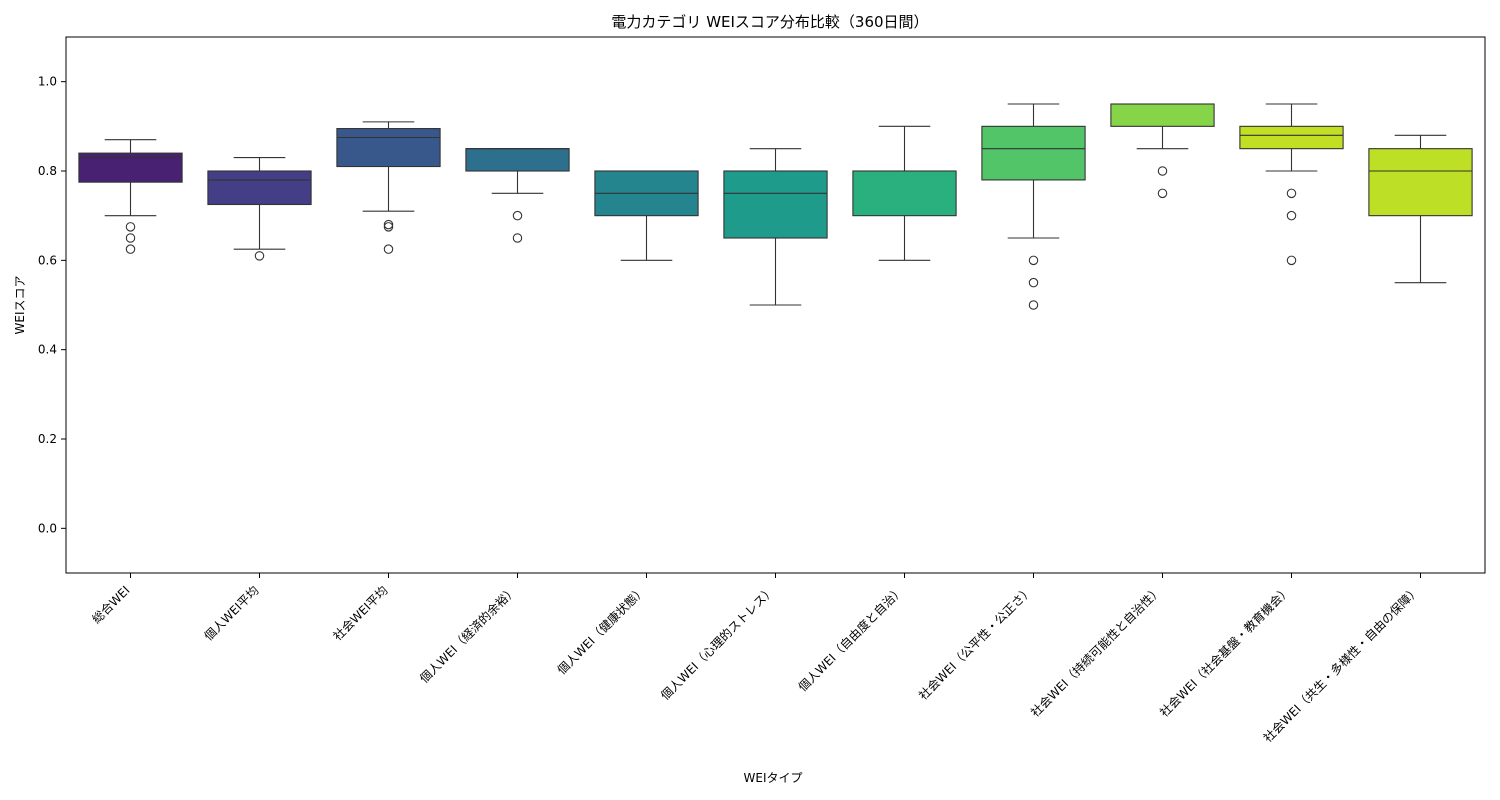 The image size is (1500, 800). What do you see at coordinates (1095, 651) in the screenshot?
I see `x-tick-label: 社会WEI（持続可能性と自治性）` at bounding box center [1095, 651].